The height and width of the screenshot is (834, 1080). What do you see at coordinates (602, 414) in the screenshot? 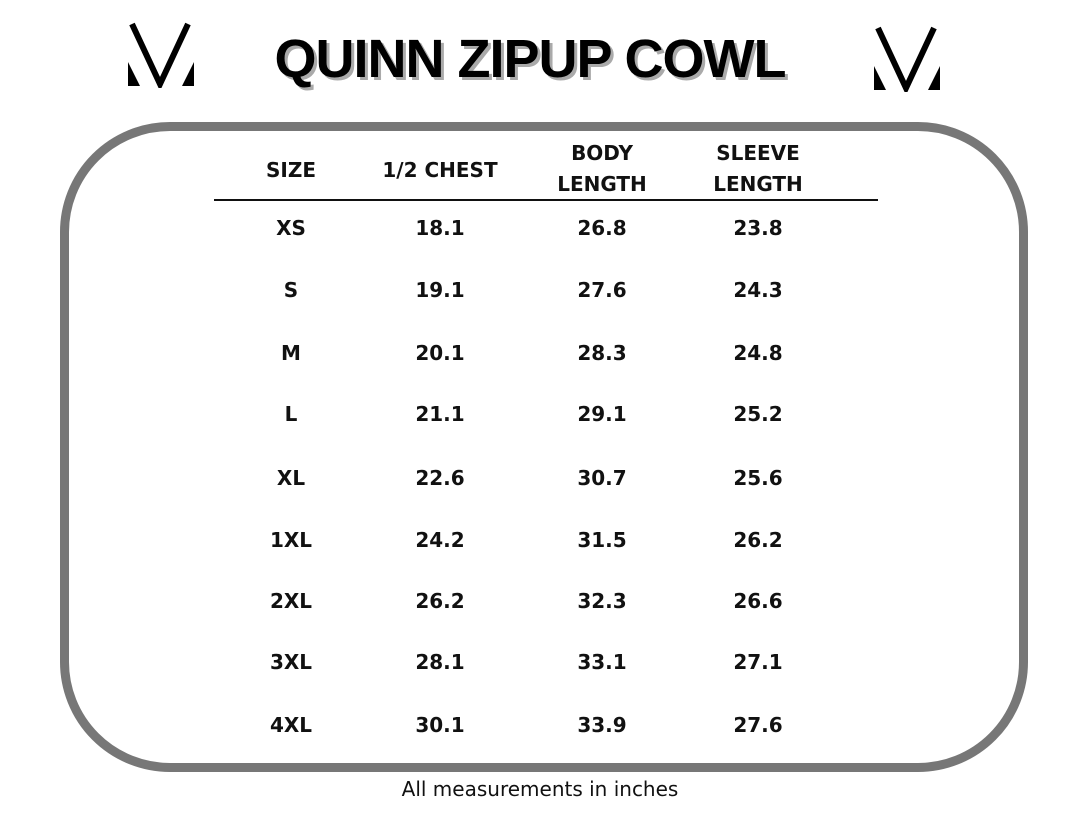
I see `measurement-cell: 29.1` at bounding box center [602, 414].